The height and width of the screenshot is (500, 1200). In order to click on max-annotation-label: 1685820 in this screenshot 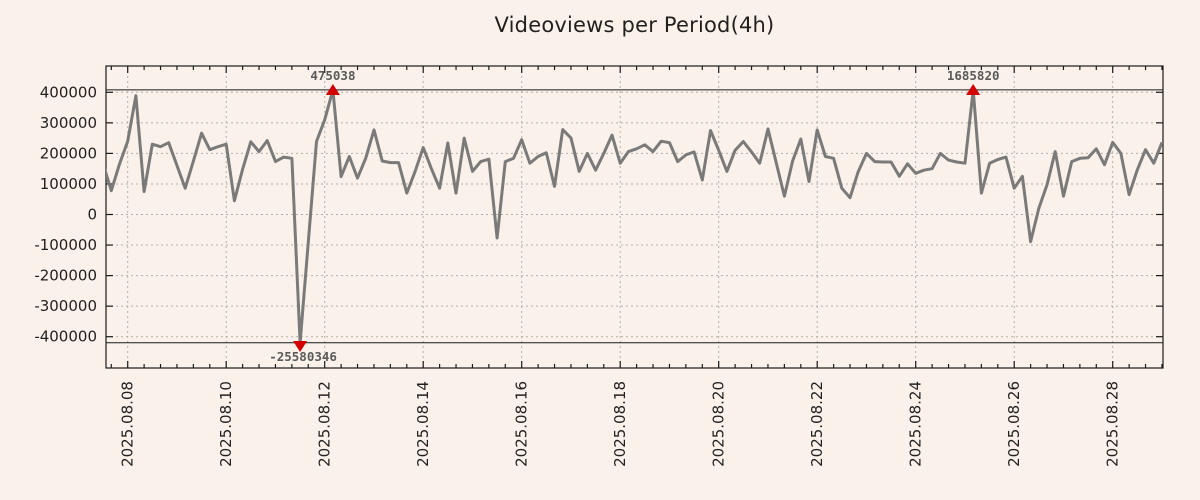, I will do `click(973, 75)`.